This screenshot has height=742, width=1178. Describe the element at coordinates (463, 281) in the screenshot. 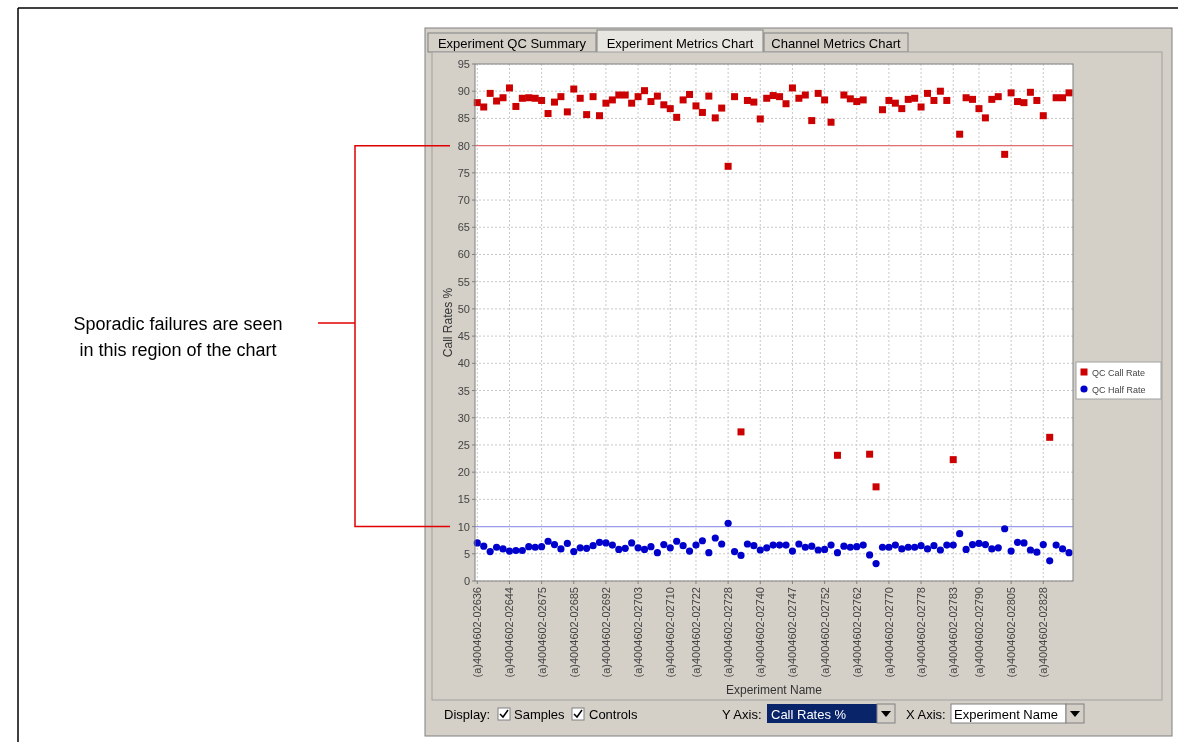

I see `y-tick-label: 55` at that location.